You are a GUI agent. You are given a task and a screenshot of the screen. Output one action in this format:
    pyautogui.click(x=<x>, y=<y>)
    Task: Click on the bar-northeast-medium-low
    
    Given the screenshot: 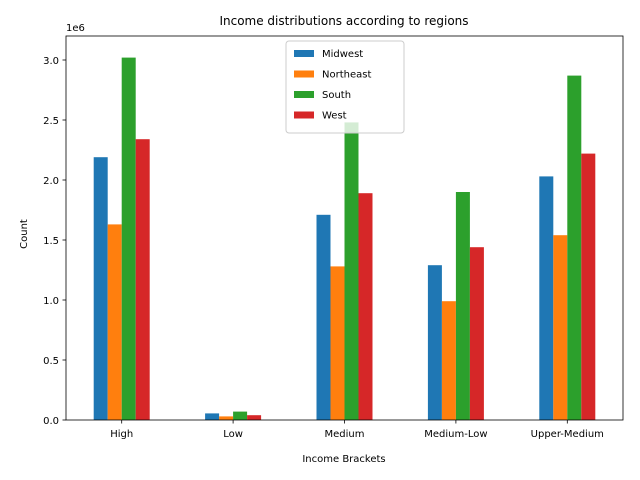 What is the action you would take?
    pyautogui.click(x=448, y=360)
    